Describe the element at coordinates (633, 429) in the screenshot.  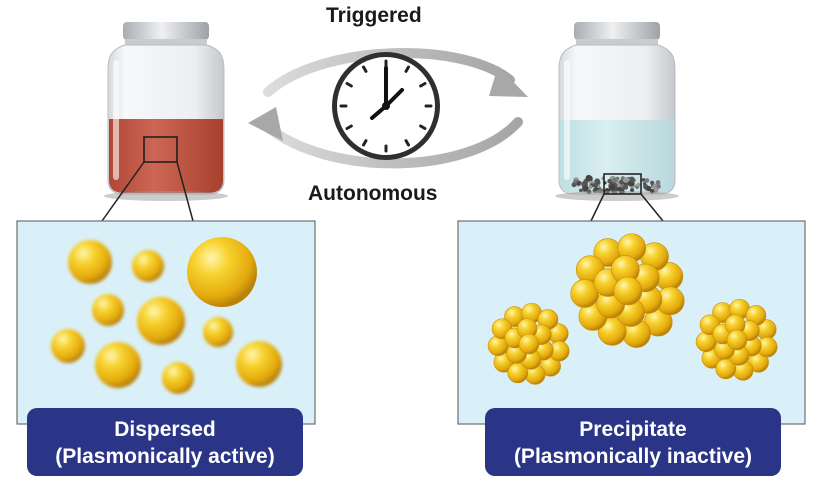
I see `precipitate-title: Precipitate` at that location.